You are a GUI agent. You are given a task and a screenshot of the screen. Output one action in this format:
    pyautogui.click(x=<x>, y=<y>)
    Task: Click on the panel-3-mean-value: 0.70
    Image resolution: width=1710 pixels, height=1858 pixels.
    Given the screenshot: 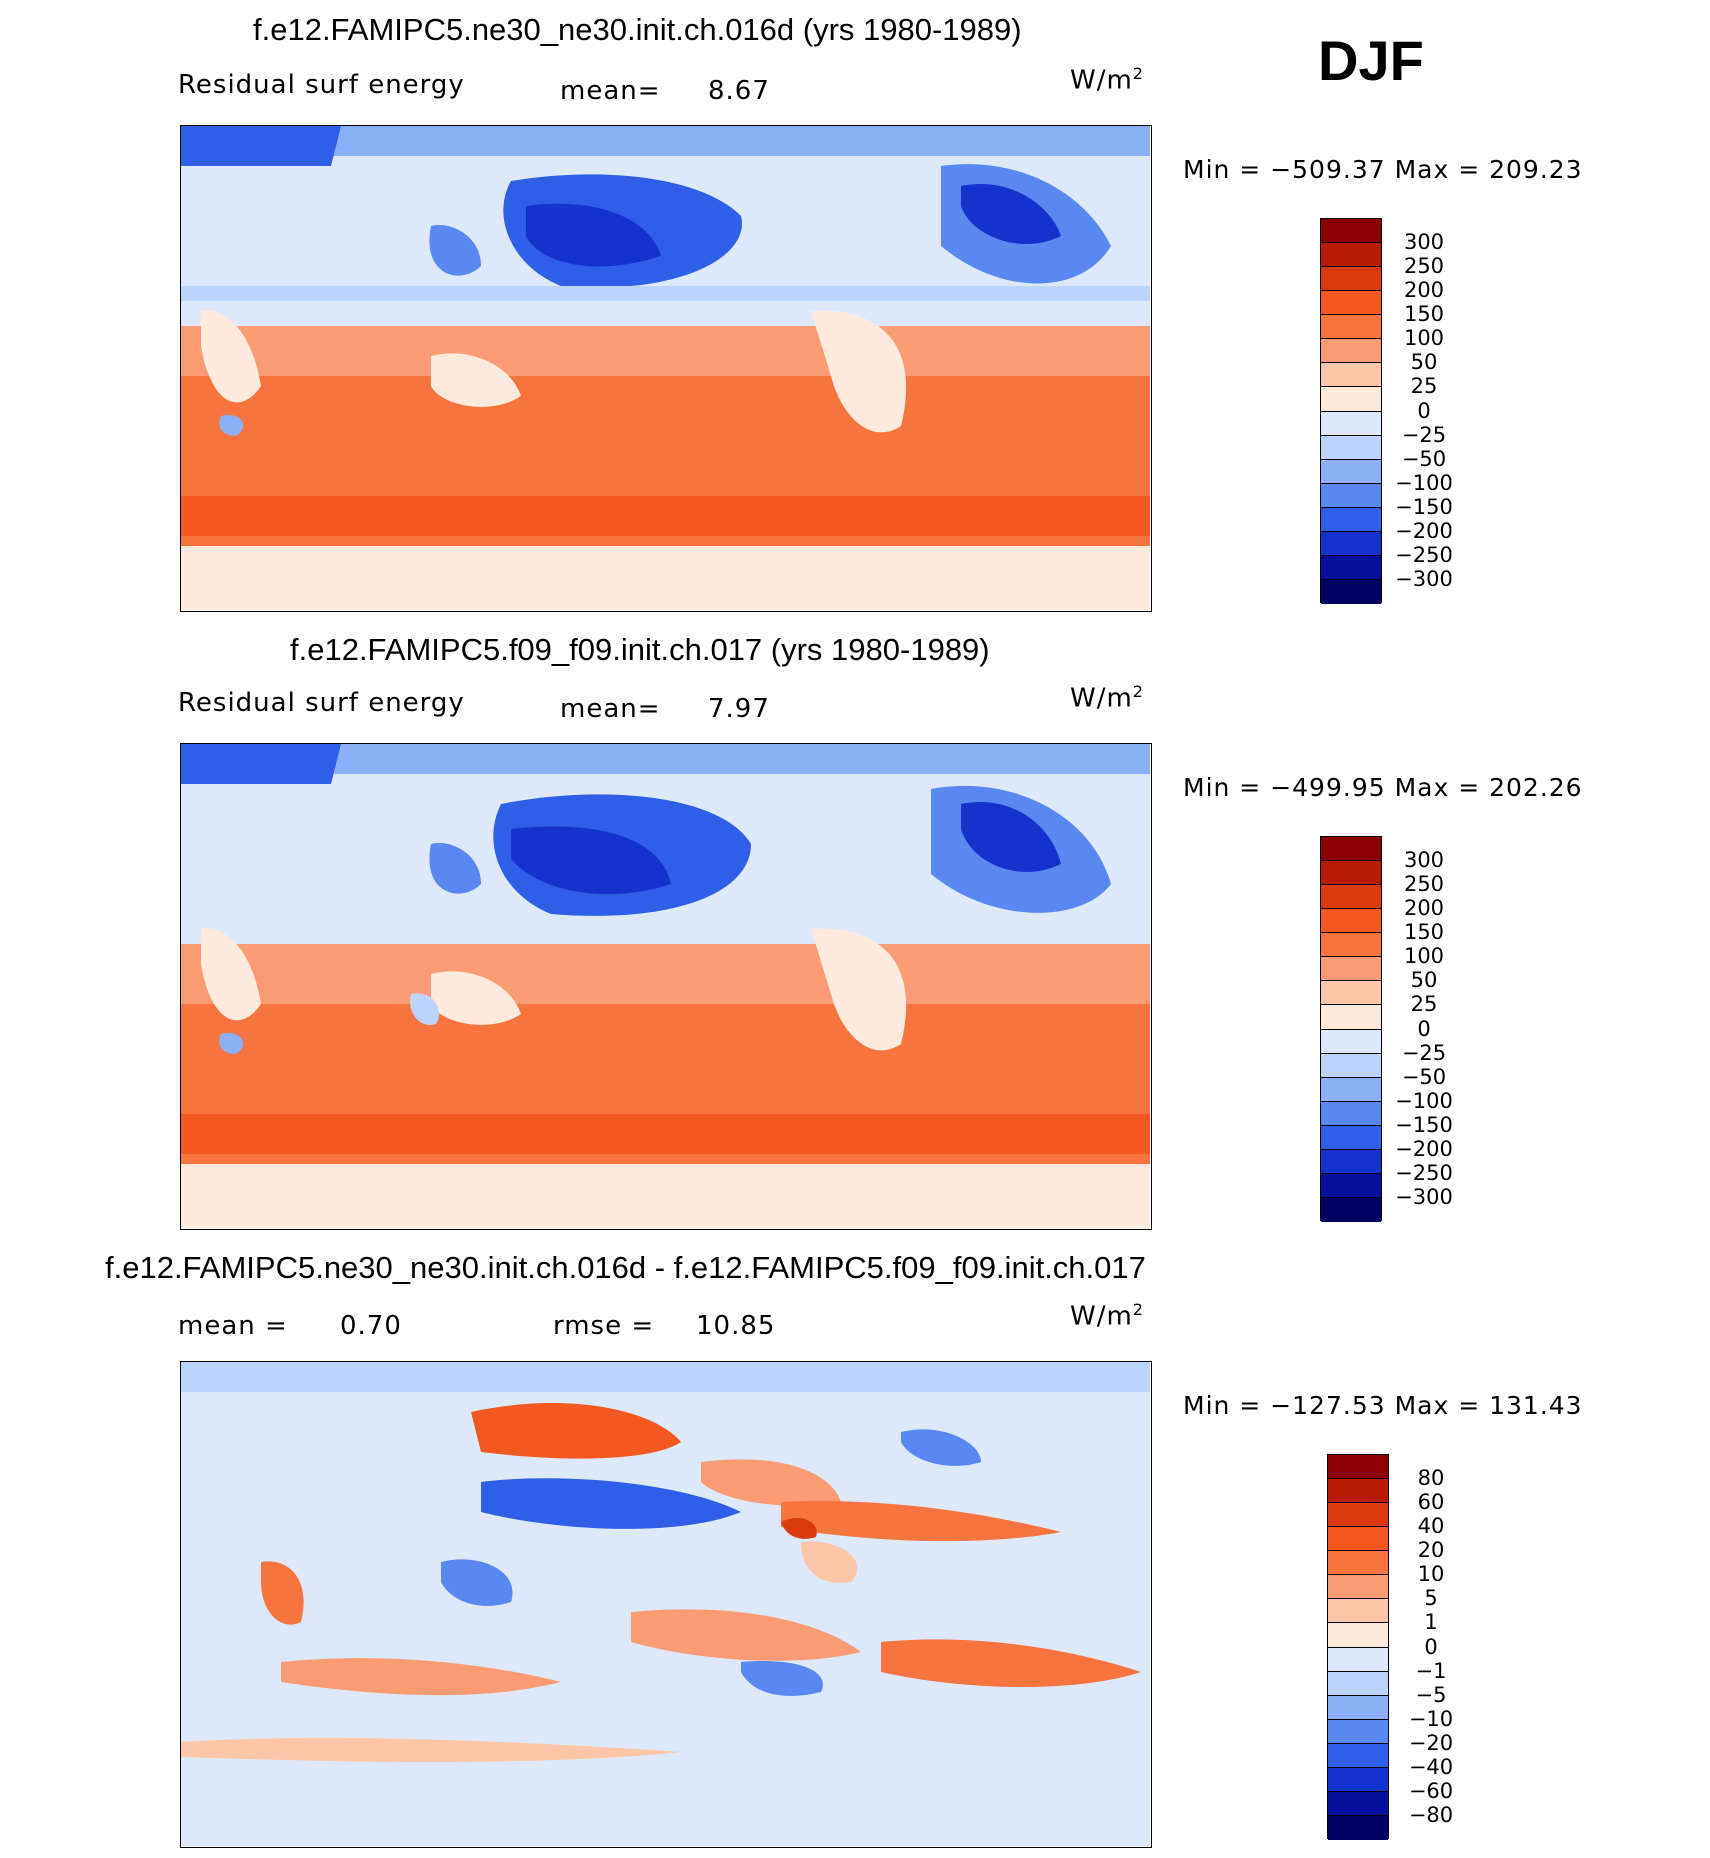 What is the action you would take?
    pyautogui.click(x=371, y=1326)
    